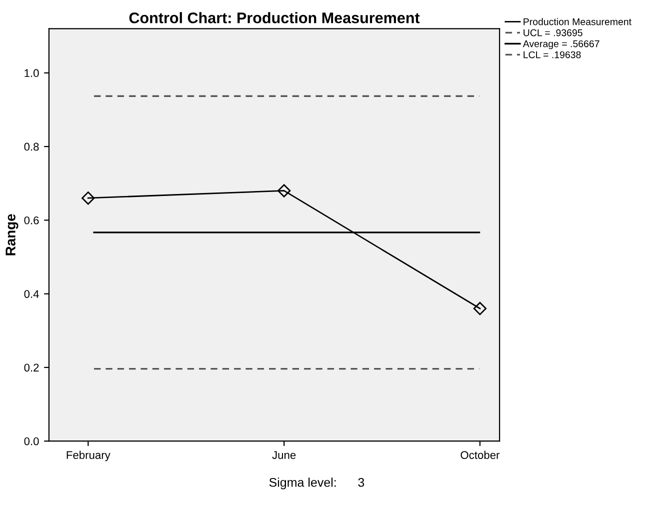 This screenshot has height=522, width=653. Describe the element at coordinates (561, 45) in the screenshot. I see `legend-label: Average = .56667` at that location.